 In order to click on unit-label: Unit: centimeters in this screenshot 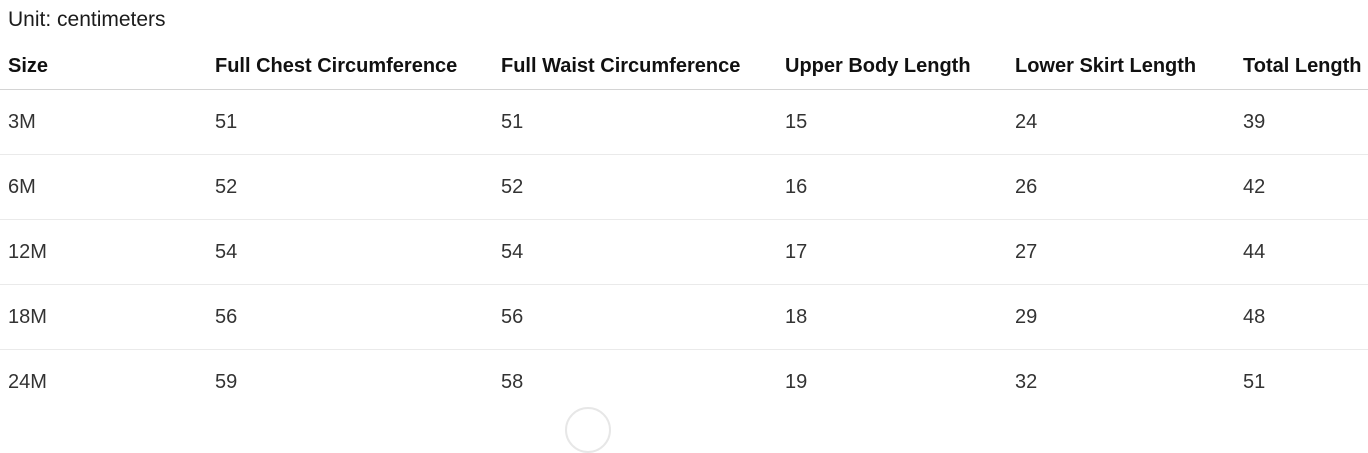, I will do `click(87, 19)`.